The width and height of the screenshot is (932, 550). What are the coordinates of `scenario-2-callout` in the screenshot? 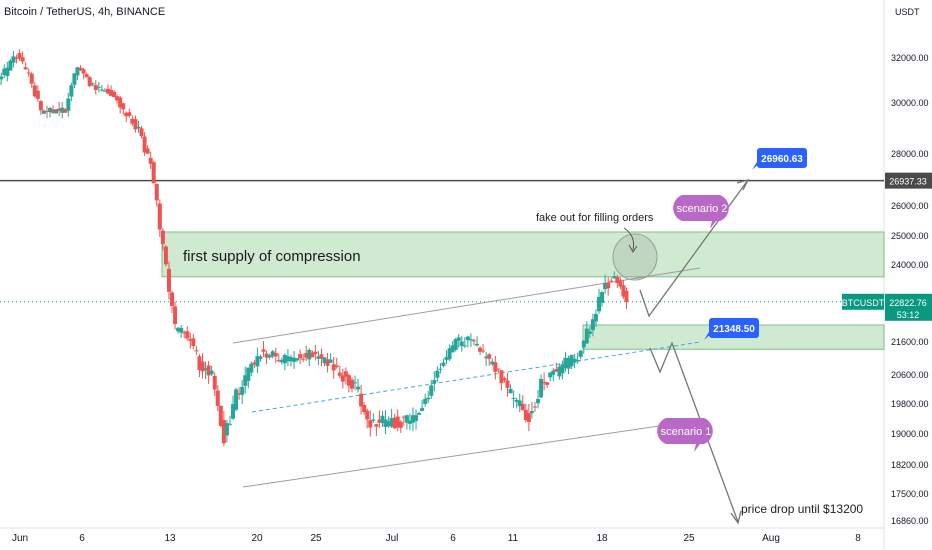 It's located at (701, 212).